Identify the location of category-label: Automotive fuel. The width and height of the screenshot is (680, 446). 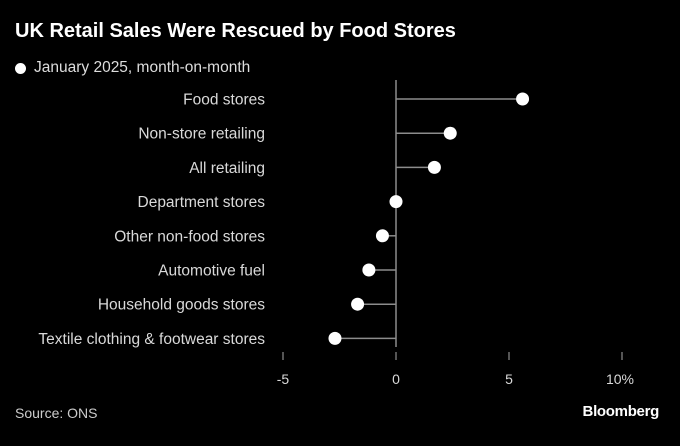
(211, 271).